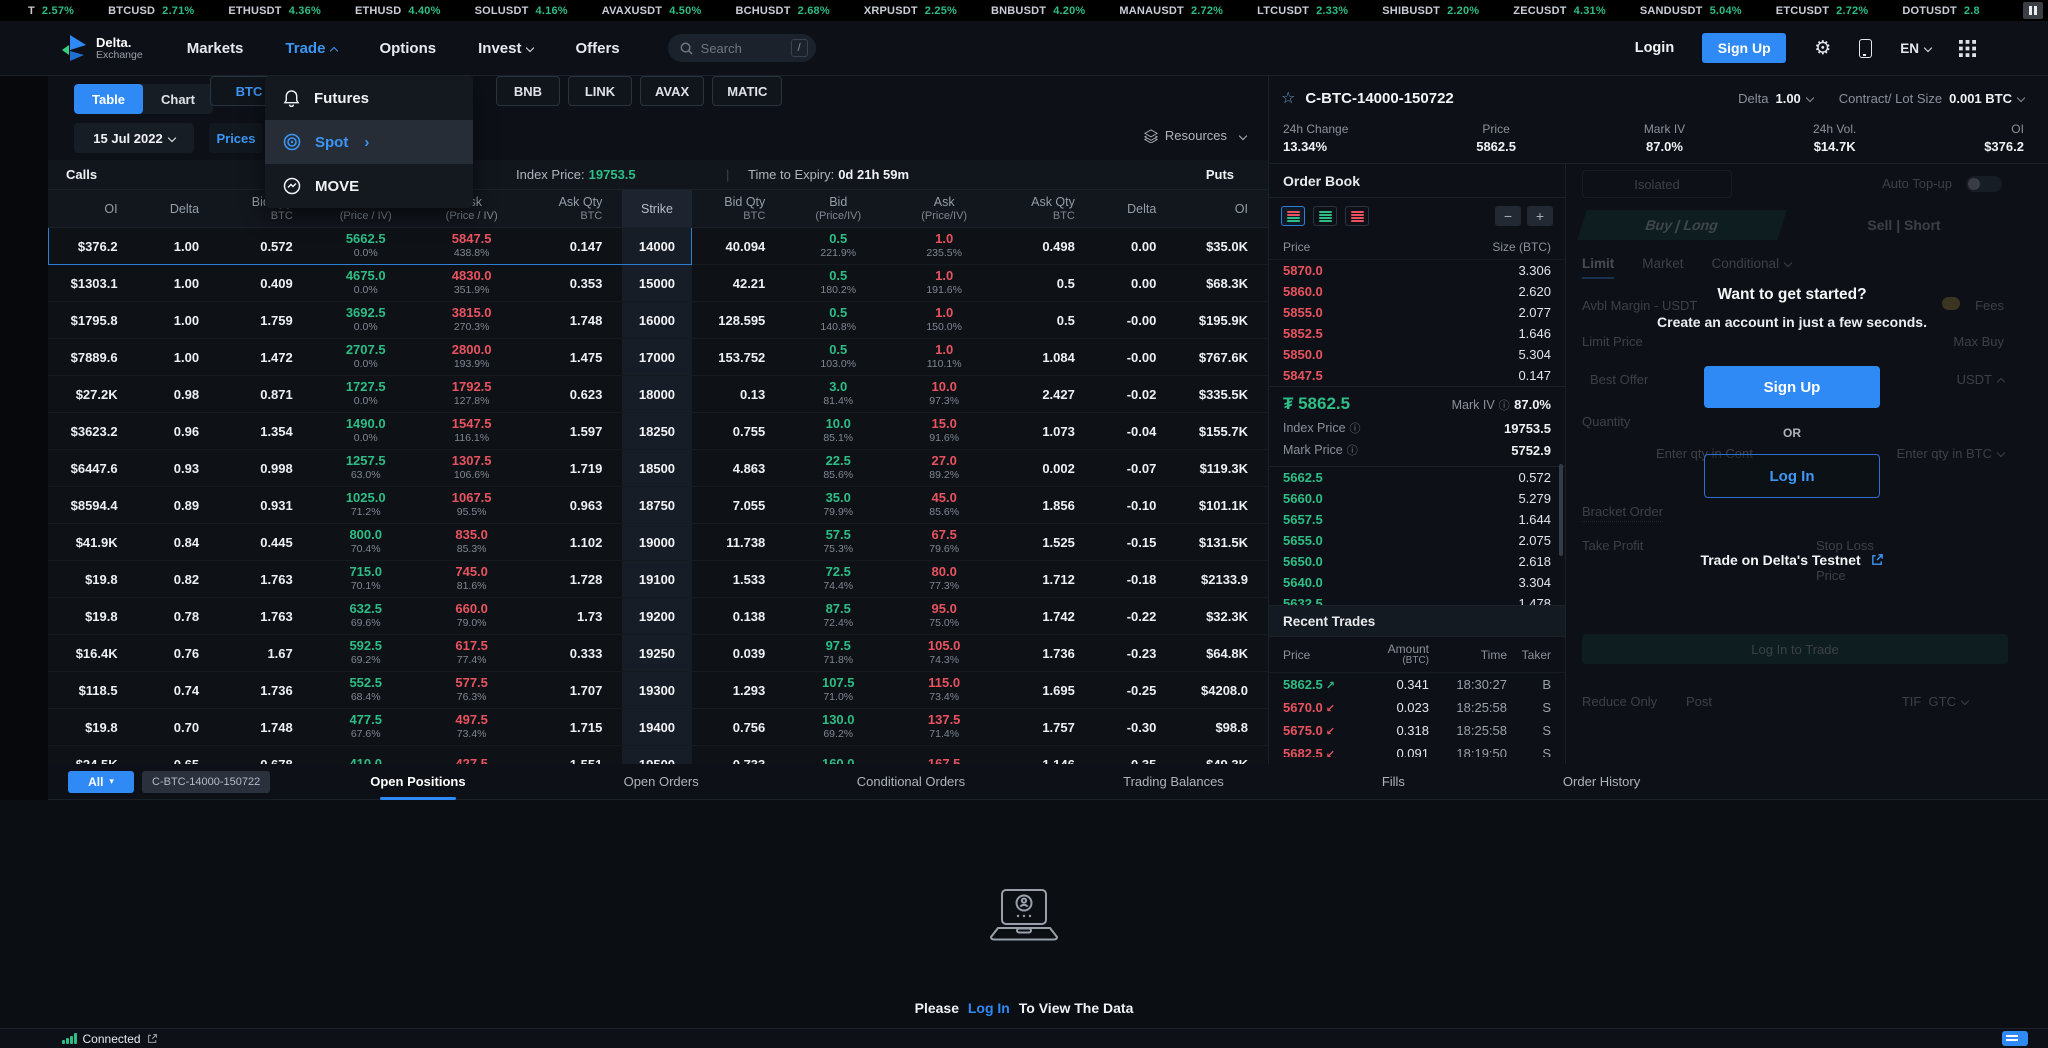  Describe the element at coordinates (1417, 270) in the screenshot. I see `order-book-row: 5870.0 3.306` at that location.